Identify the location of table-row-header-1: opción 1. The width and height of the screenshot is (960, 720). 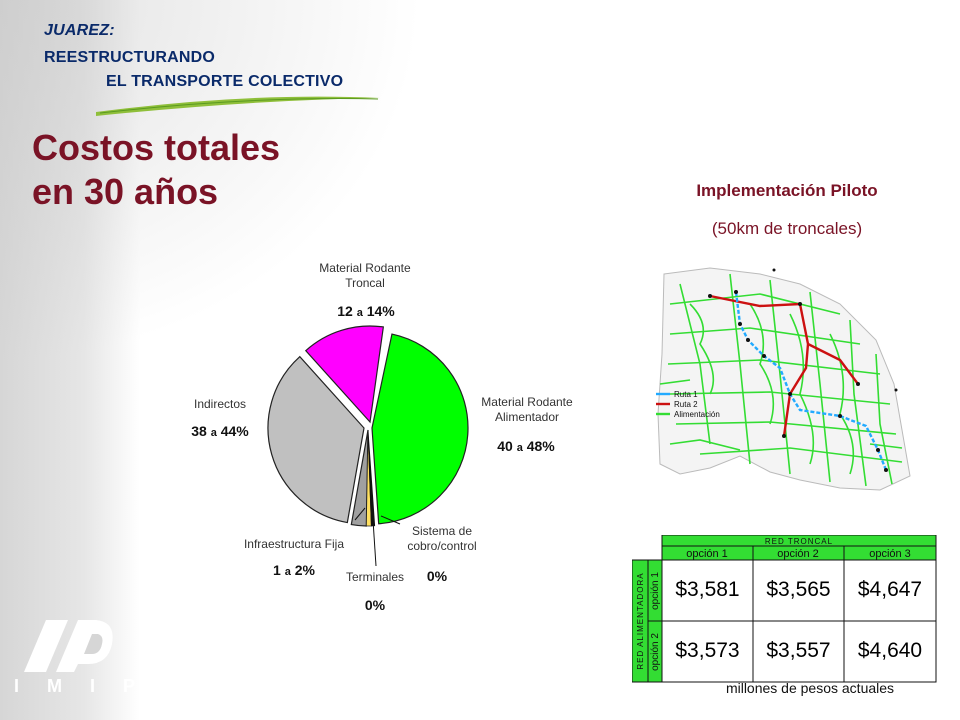
(655, 591).